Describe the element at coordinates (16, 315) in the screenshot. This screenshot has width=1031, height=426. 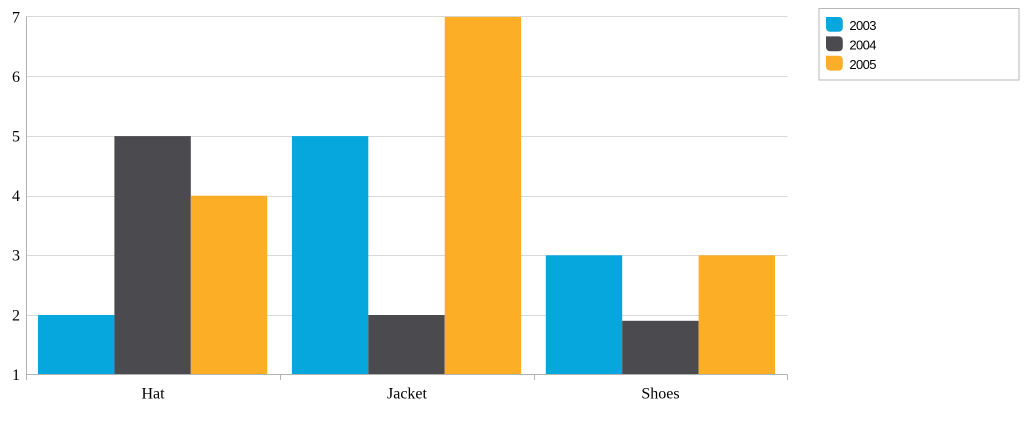
I see `svg-text: 2` at that location.